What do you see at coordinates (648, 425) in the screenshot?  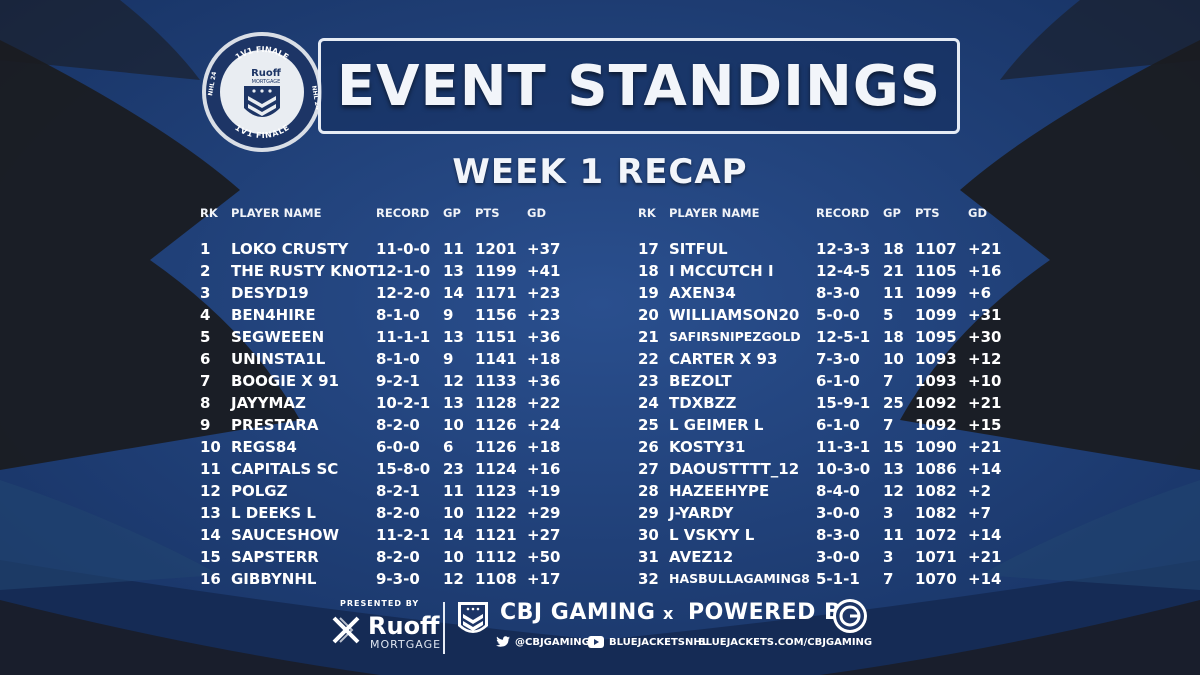 I see `player-rank: 25` at bounding box center [648, 425].